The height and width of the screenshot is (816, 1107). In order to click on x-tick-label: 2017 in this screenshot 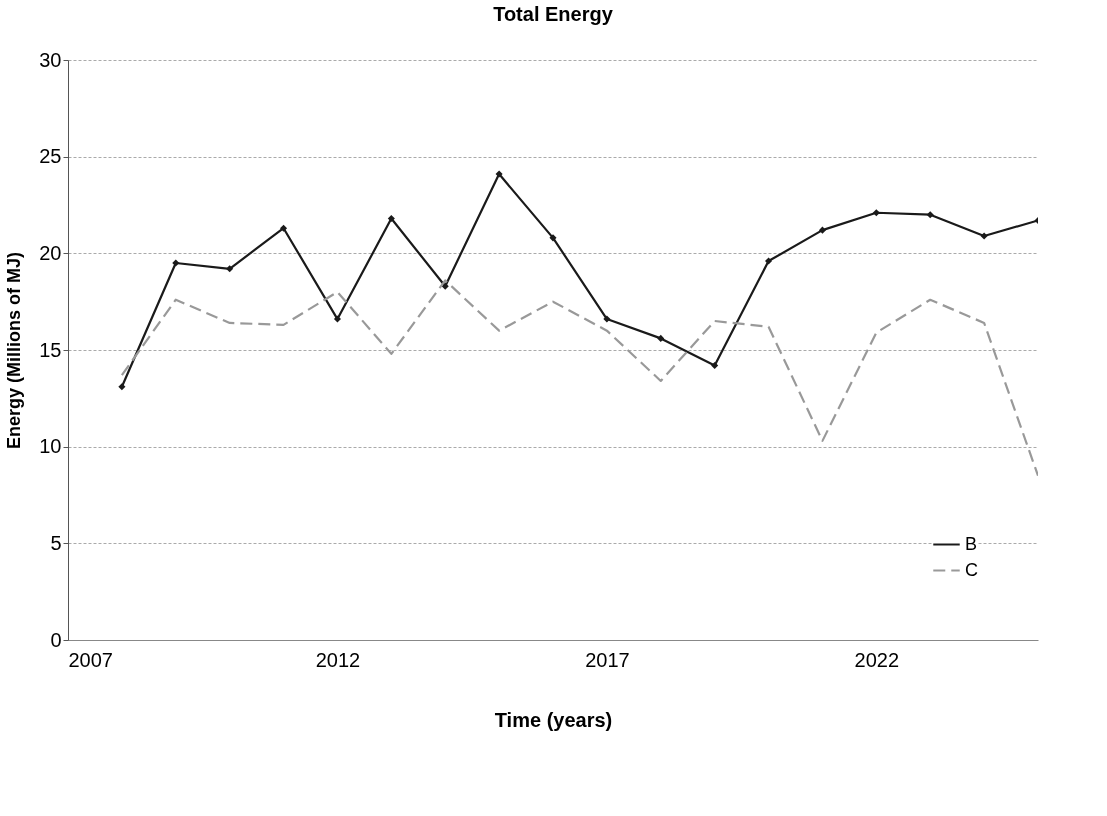, I will do `click(607, 659)`.